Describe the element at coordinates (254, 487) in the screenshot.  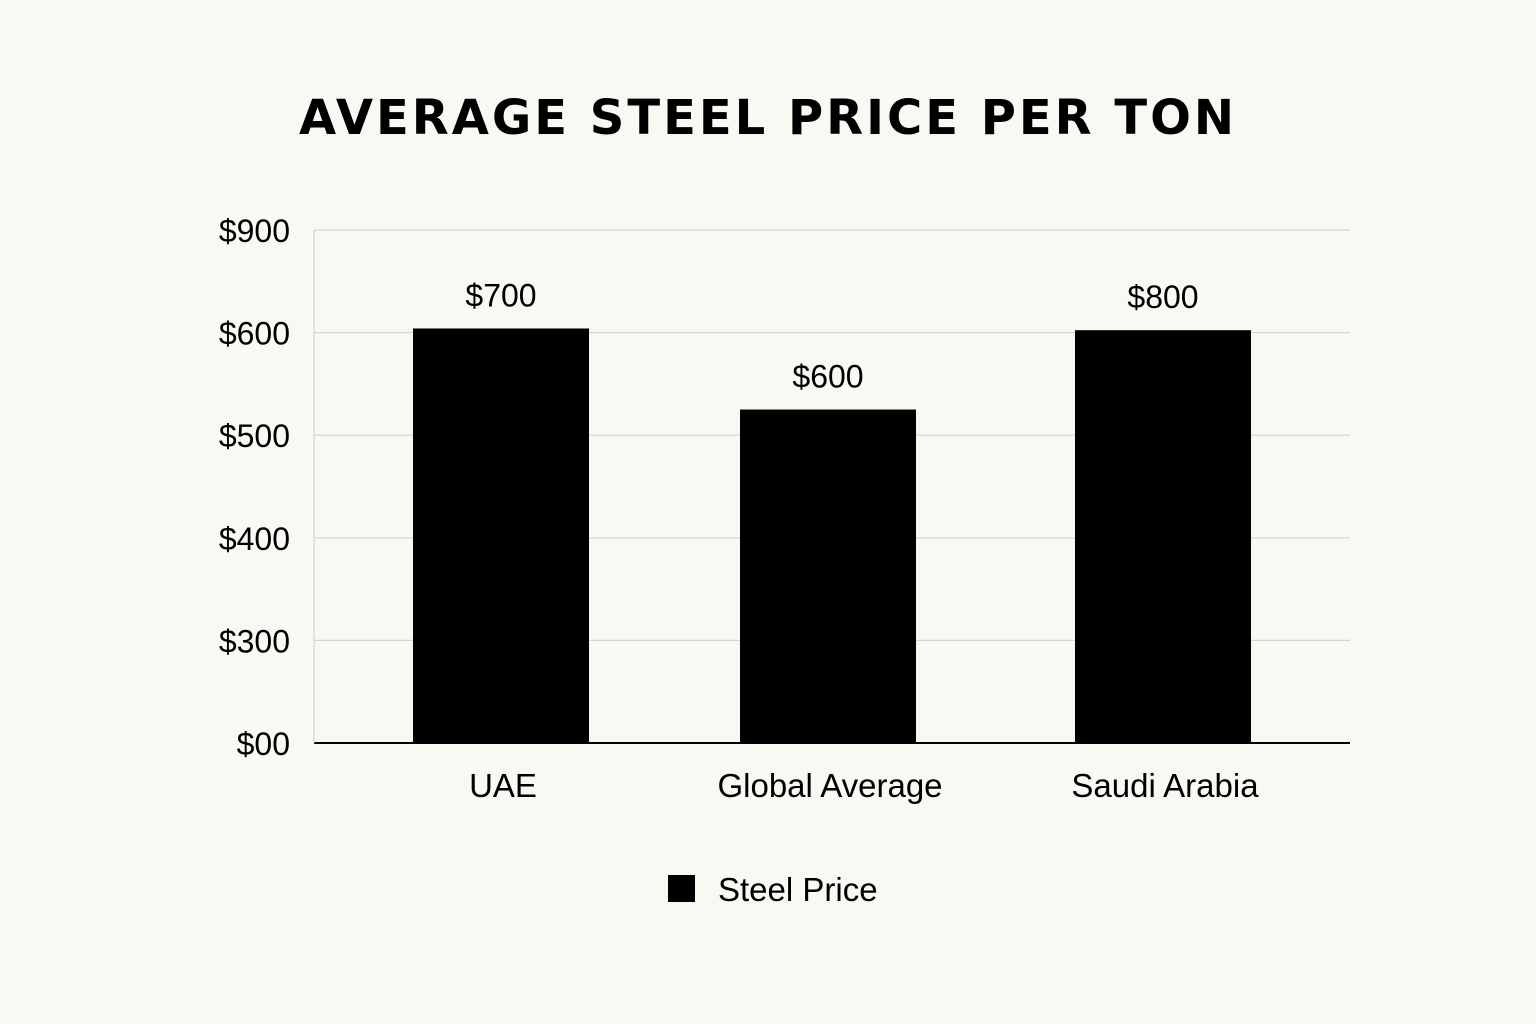
I see `y-axis-ticks: $00 $300 $400 $500 $600 $900` at that location.